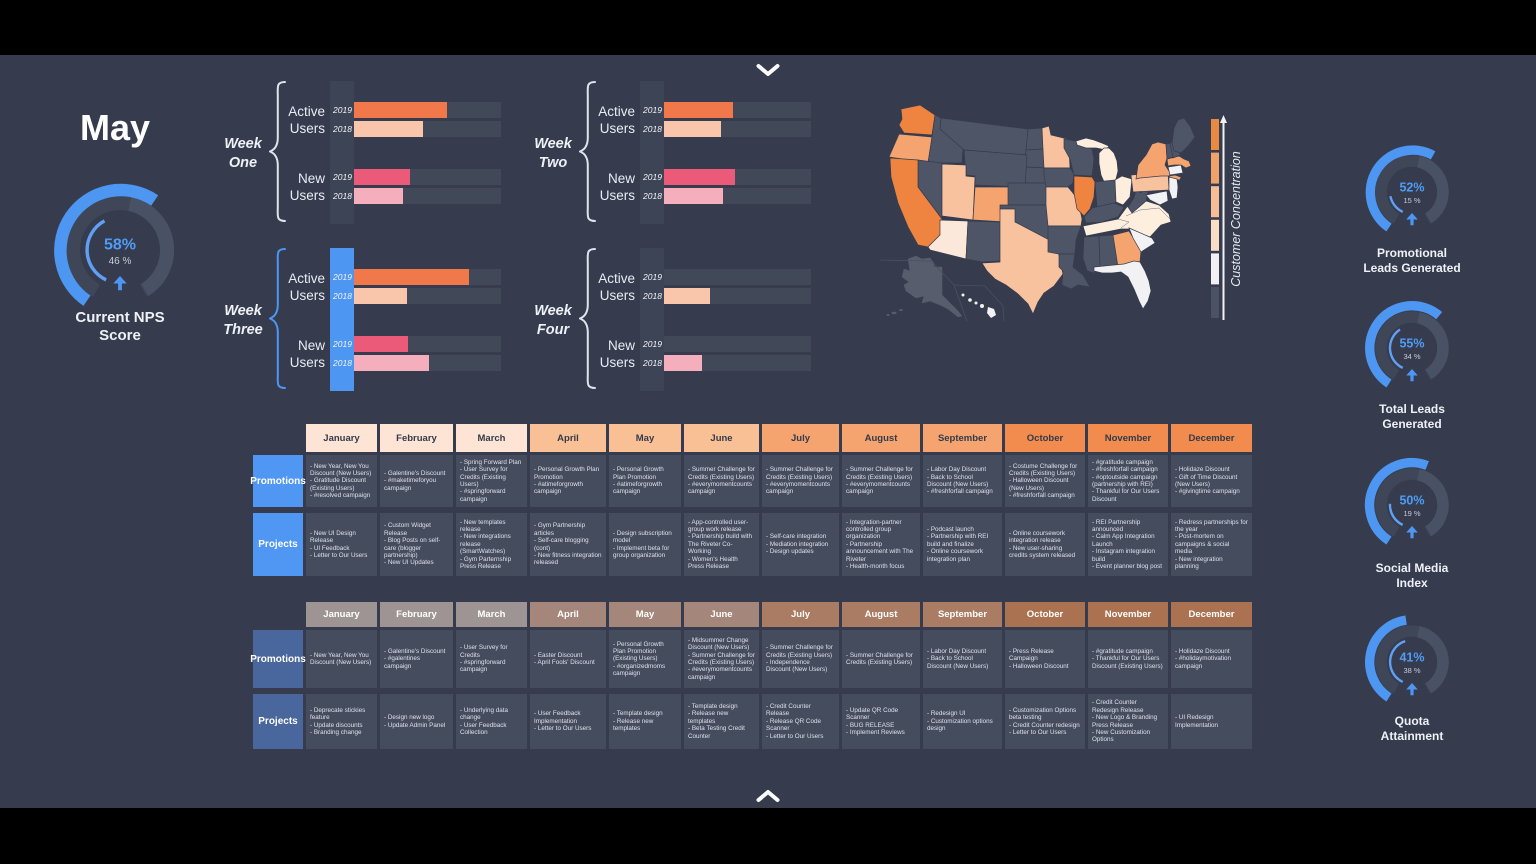 This screenshot has width=1536, height=864. What do you see at coordinates (1411, 513) in the screenshot?
I see `svg-text: 19 %` at bounding box center [1411, 513].